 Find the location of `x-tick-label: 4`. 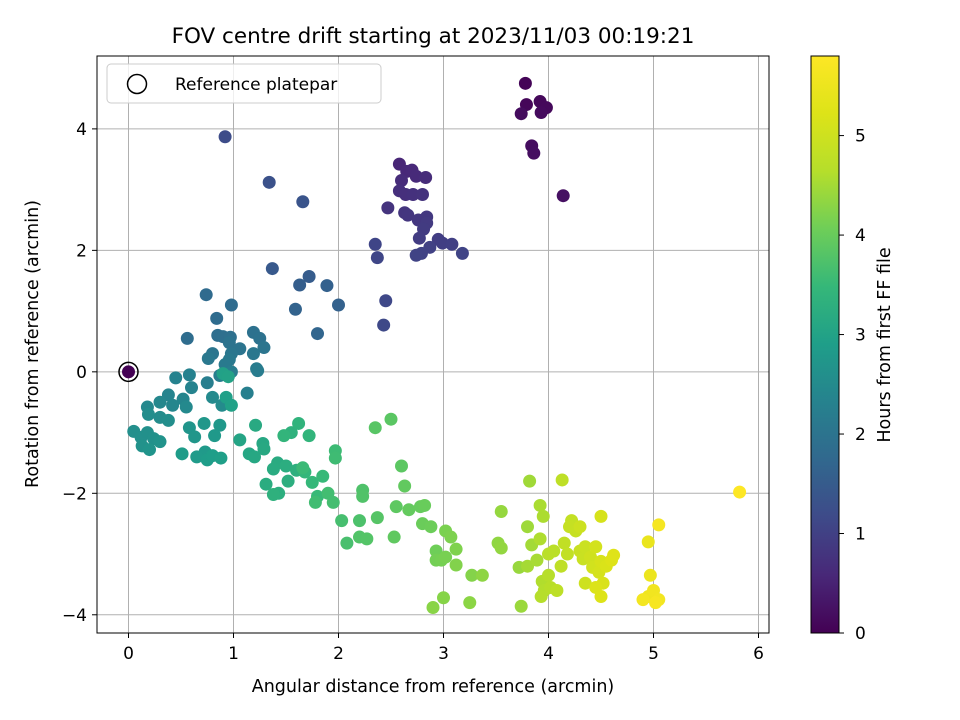

x-tick-label: 4 is located at coordinates (548, 654).